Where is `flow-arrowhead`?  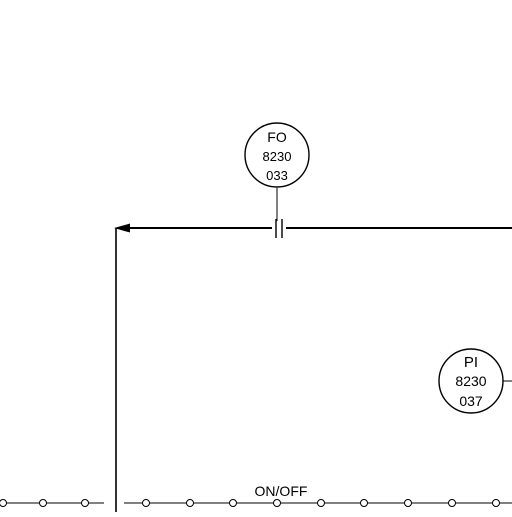 flow-arrowhead is located at coordinates (122, 228).